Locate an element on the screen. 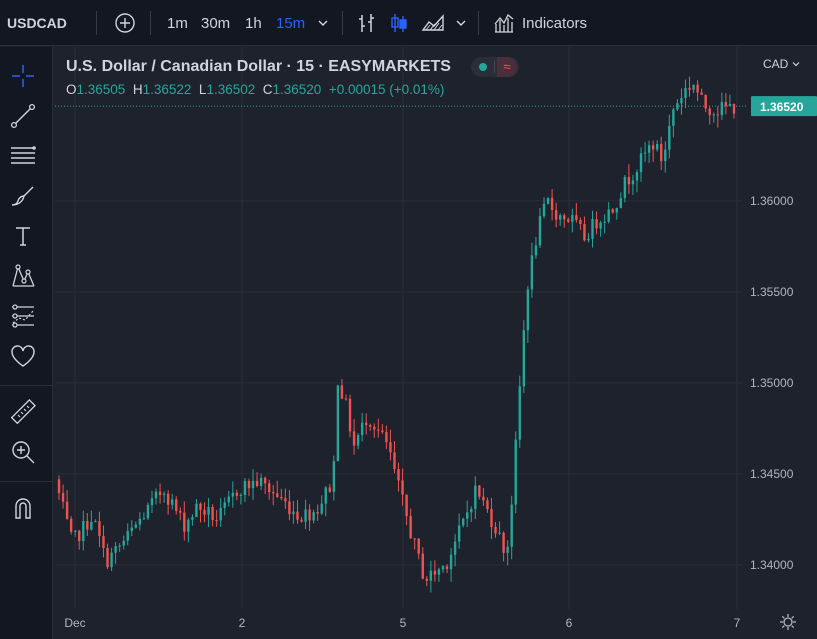 Image resolution: width=817 pixels, height=639 pixels. trendline-icon is located at coordinates (23, 116).